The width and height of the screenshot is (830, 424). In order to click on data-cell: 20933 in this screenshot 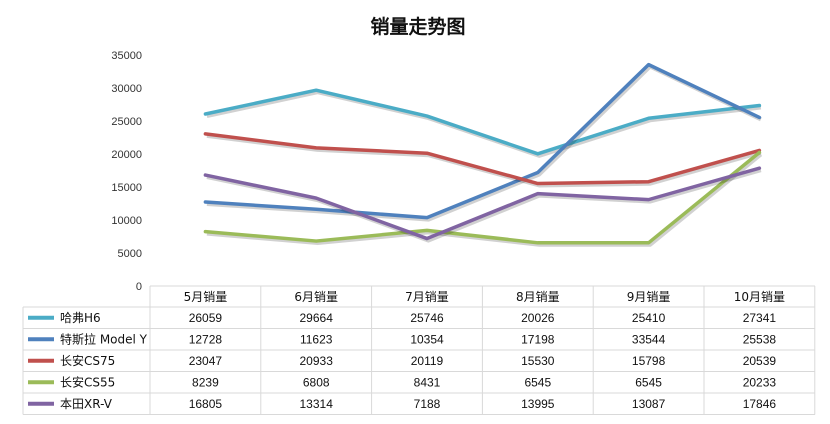, I will do `click(317, 361)`.